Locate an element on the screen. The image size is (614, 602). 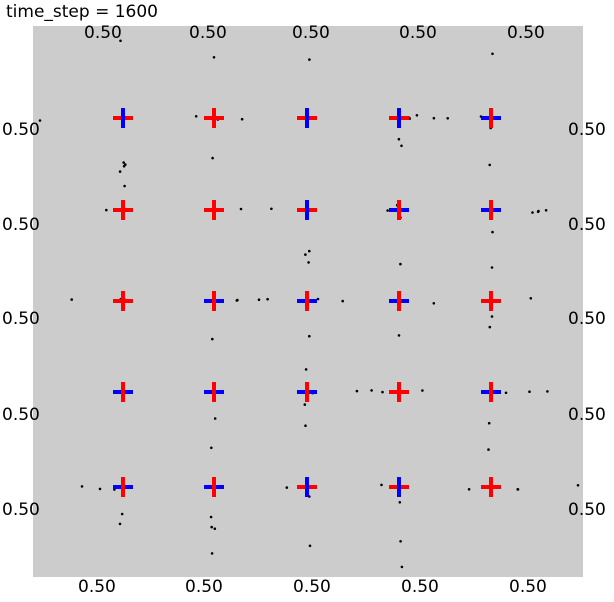
time-step-title: time_step = 1600 is located at coordinates (82, 12).